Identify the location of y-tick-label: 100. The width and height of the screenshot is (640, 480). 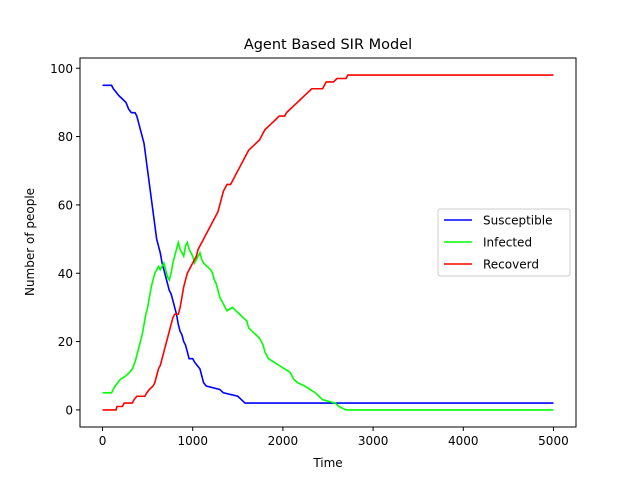
(61, 69).